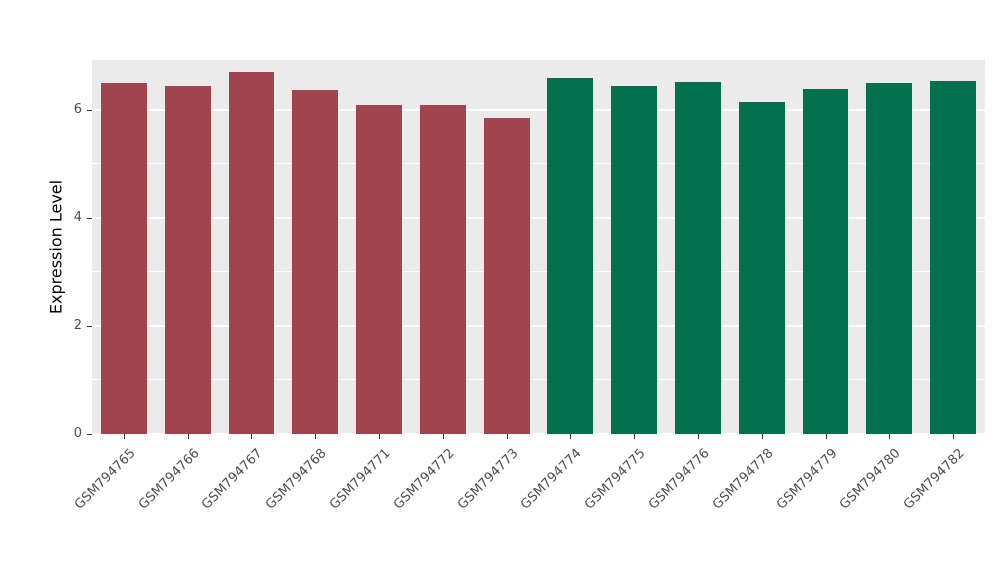  Describe the element at coordinates (251, 253) in the screenshot. I see `bar-GSM794767` at that location.